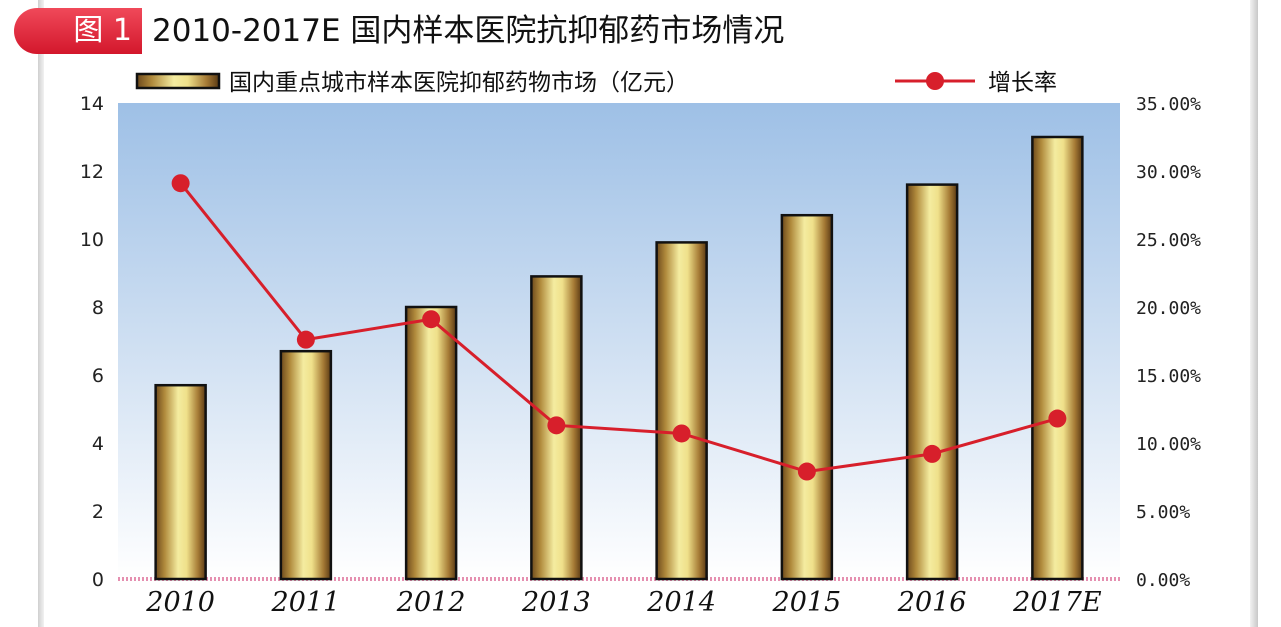 The width and height of the screenshot is (1281, 627). I want to click on bar-2012, so click(431, 443).